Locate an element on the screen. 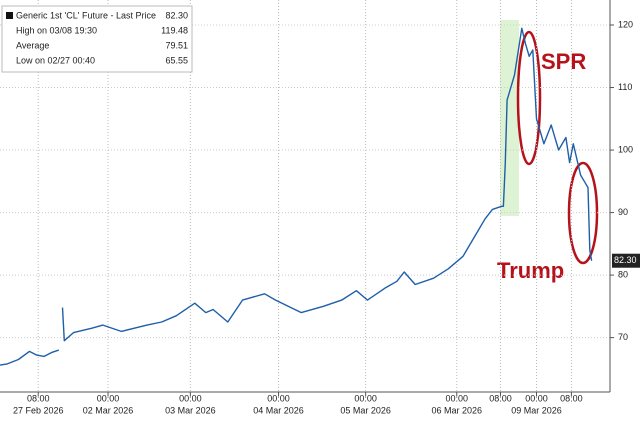 The width and height of the screenshot is (640, 423). legend-label: Average is located at coordinates (32, 45).